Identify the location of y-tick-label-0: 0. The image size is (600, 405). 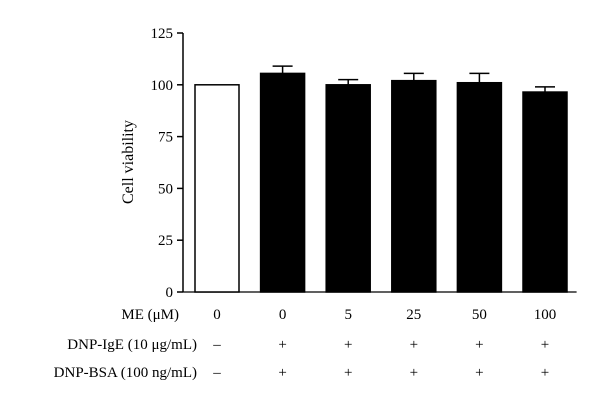
(170, 293).